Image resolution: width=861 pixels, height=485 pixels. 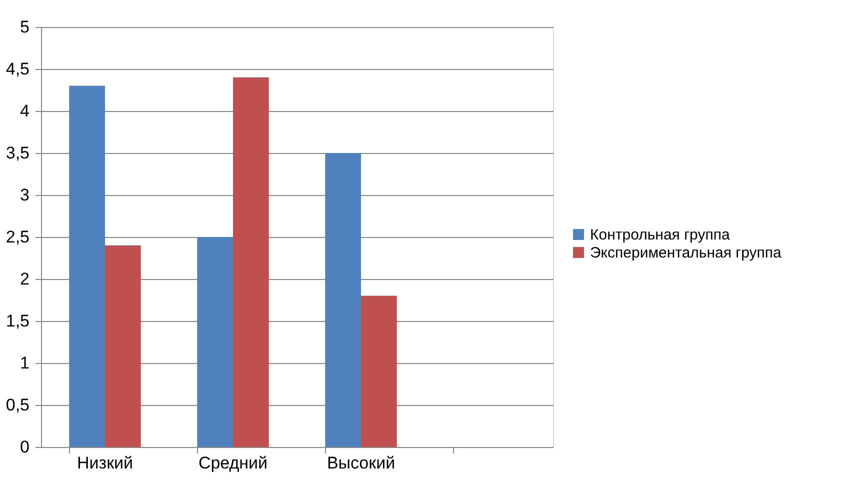 I want to click on x-tick-label: Высокий, so click(x=361, y=463).